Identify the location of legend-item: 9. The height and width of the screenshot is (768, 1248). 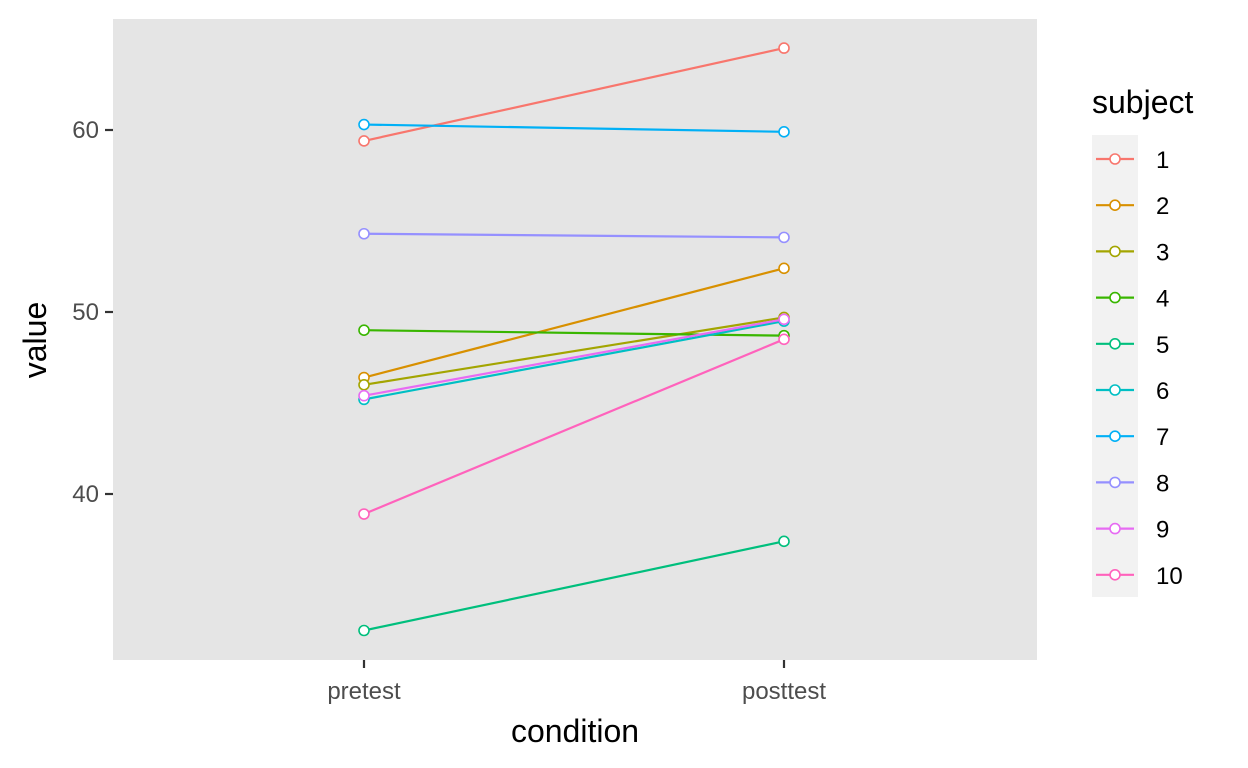
(1132, 530).